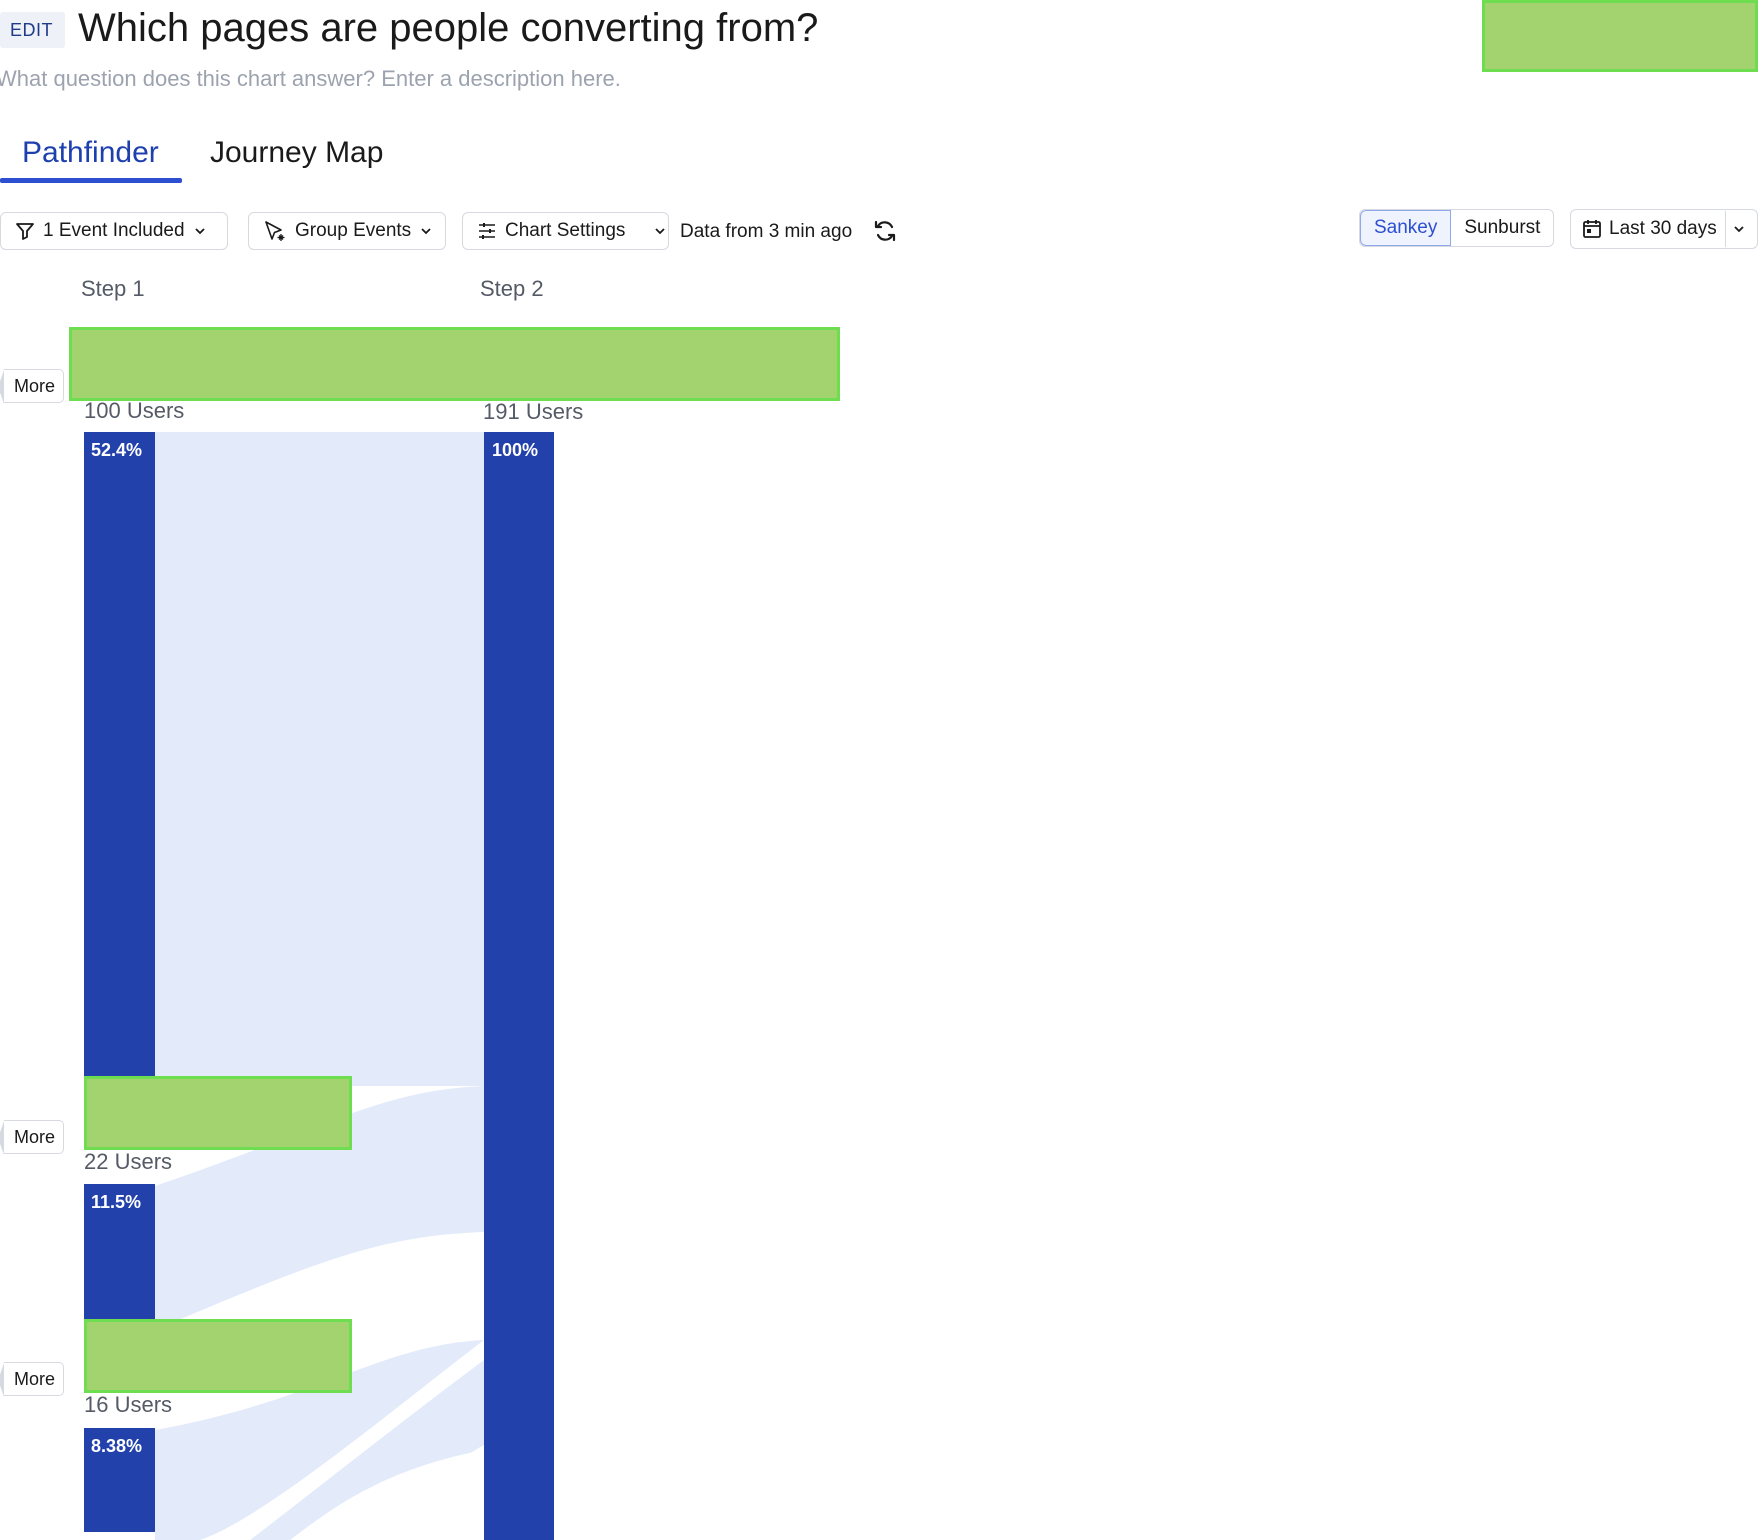 This screenshot has height=1540, width=1758. What do you see at coordinates (134, 410) in the screenshot?
I see `node-users-label: 100 Users` at bounding box center [134, 410].